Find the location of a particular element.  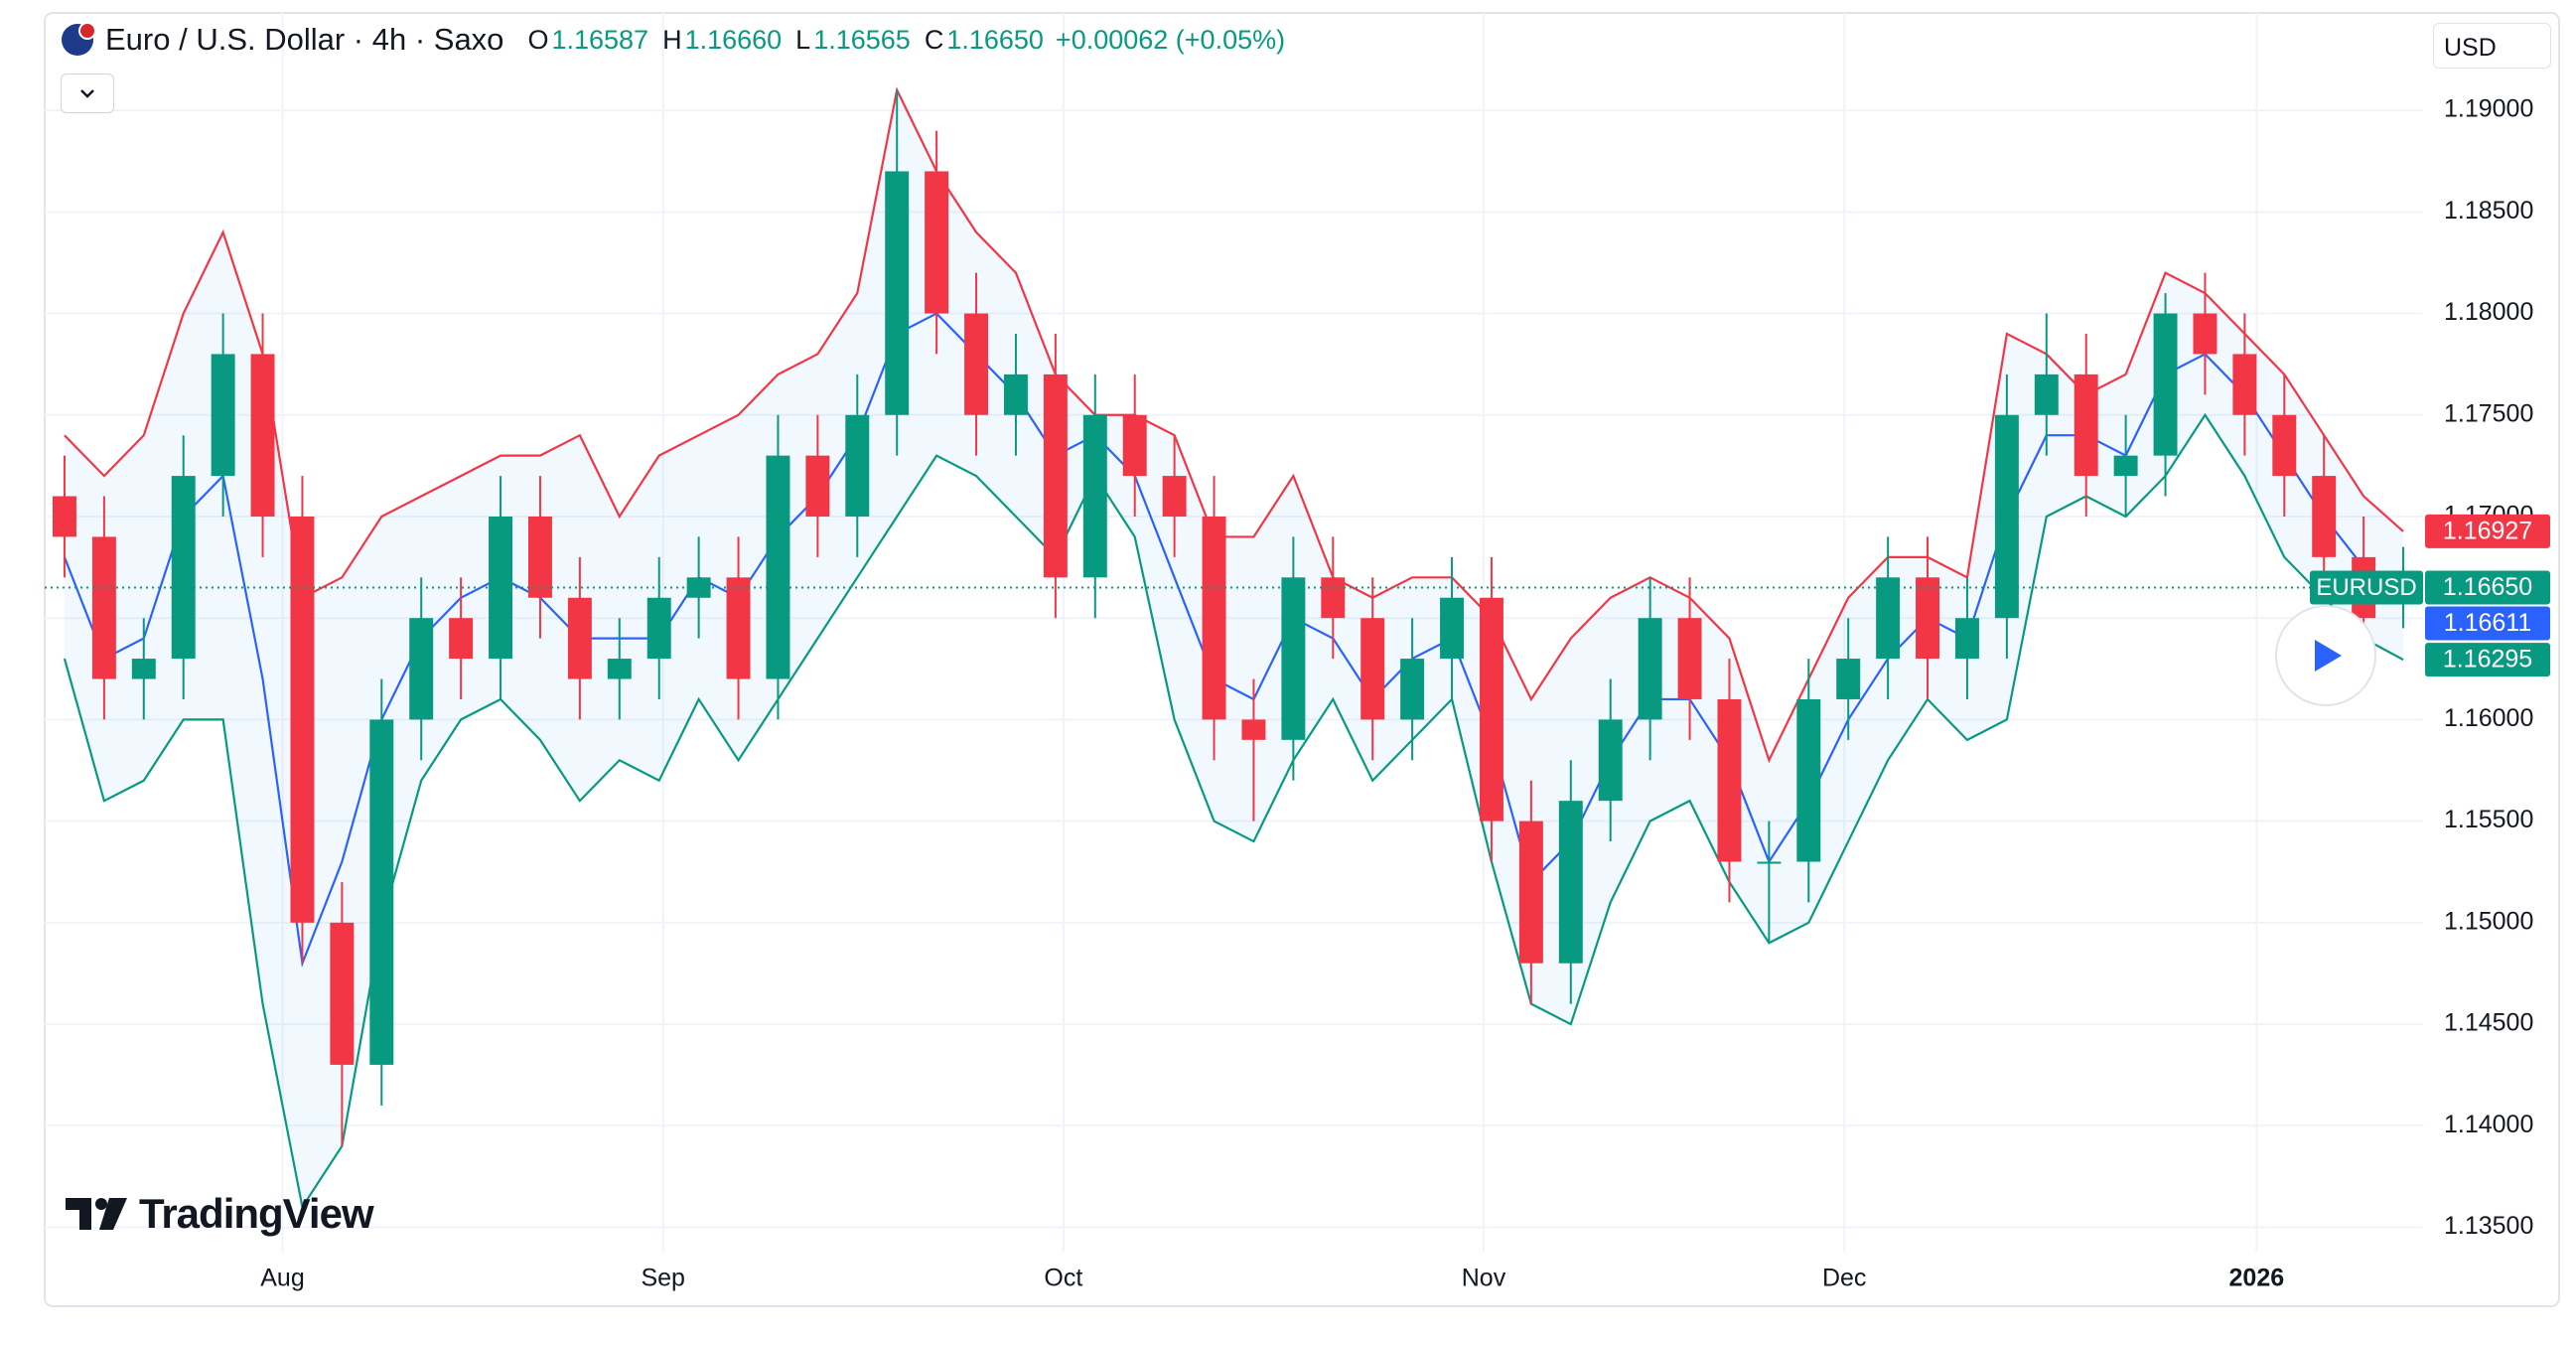

ohlc-legend: O 1.16587 H 1.16660 L 1.16565 C 1.16650 is located at coordinates (785, 40).